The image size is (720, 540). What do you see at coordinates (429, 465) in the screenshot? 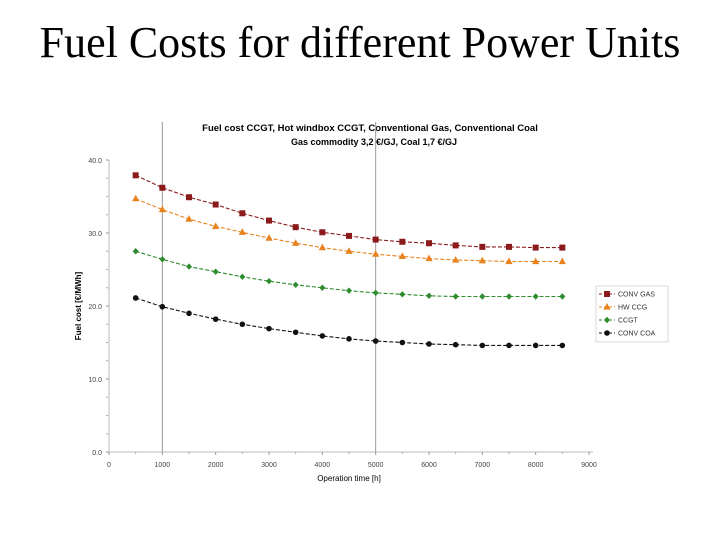
I see `x-tick-label: 6000` at bounding box center [429, 465].